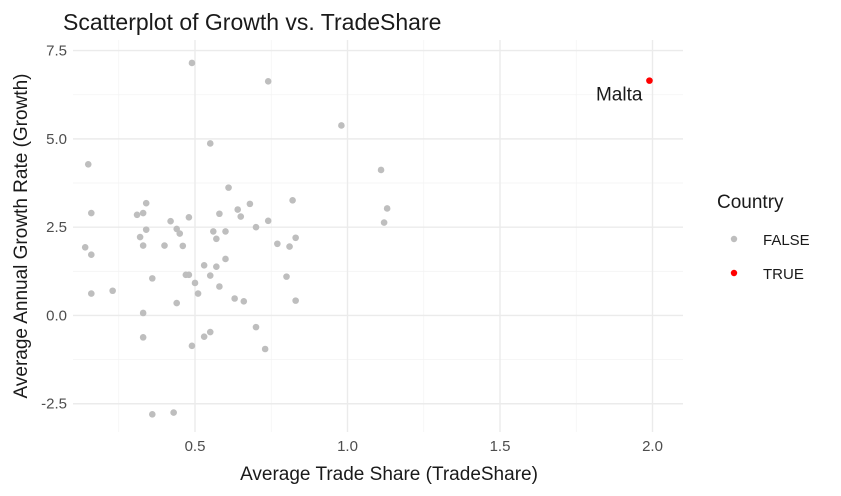  What do you see at coordinates (54, 404) in the screenshot?
I see `y-tick-label: -2.5` at bounding box center [54, 404].